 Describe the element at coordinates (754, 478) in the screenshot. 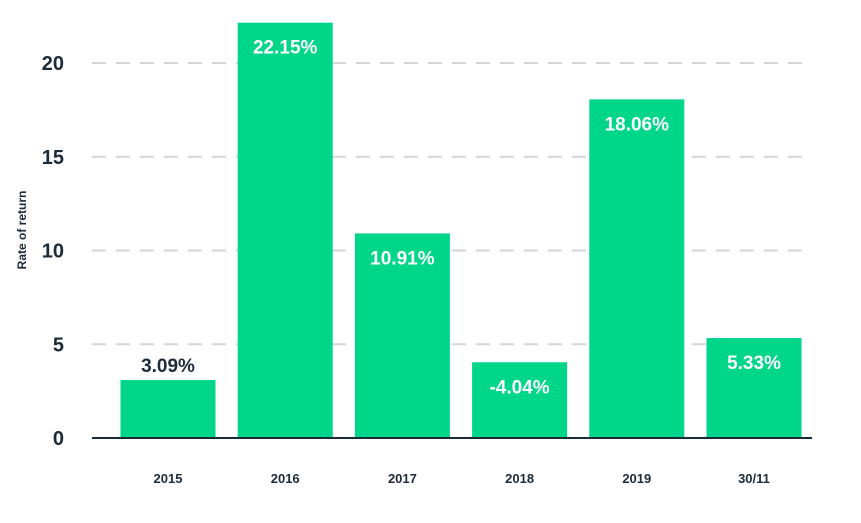

I see `x-tick-label: 30/11` at that location.